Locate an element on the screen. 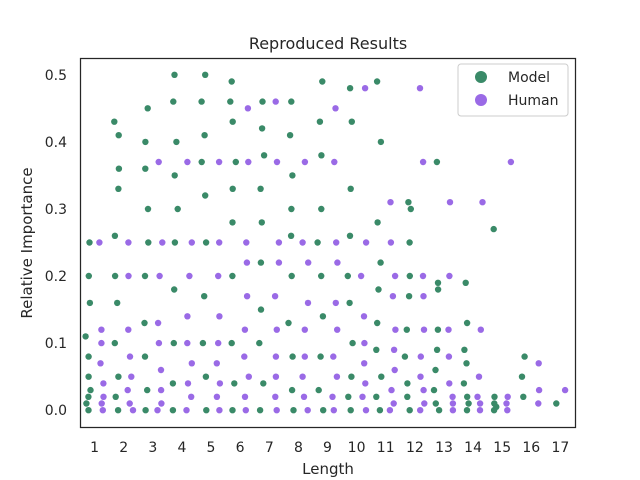  x-tick-12: 12 is located at coordinates (415, 448).